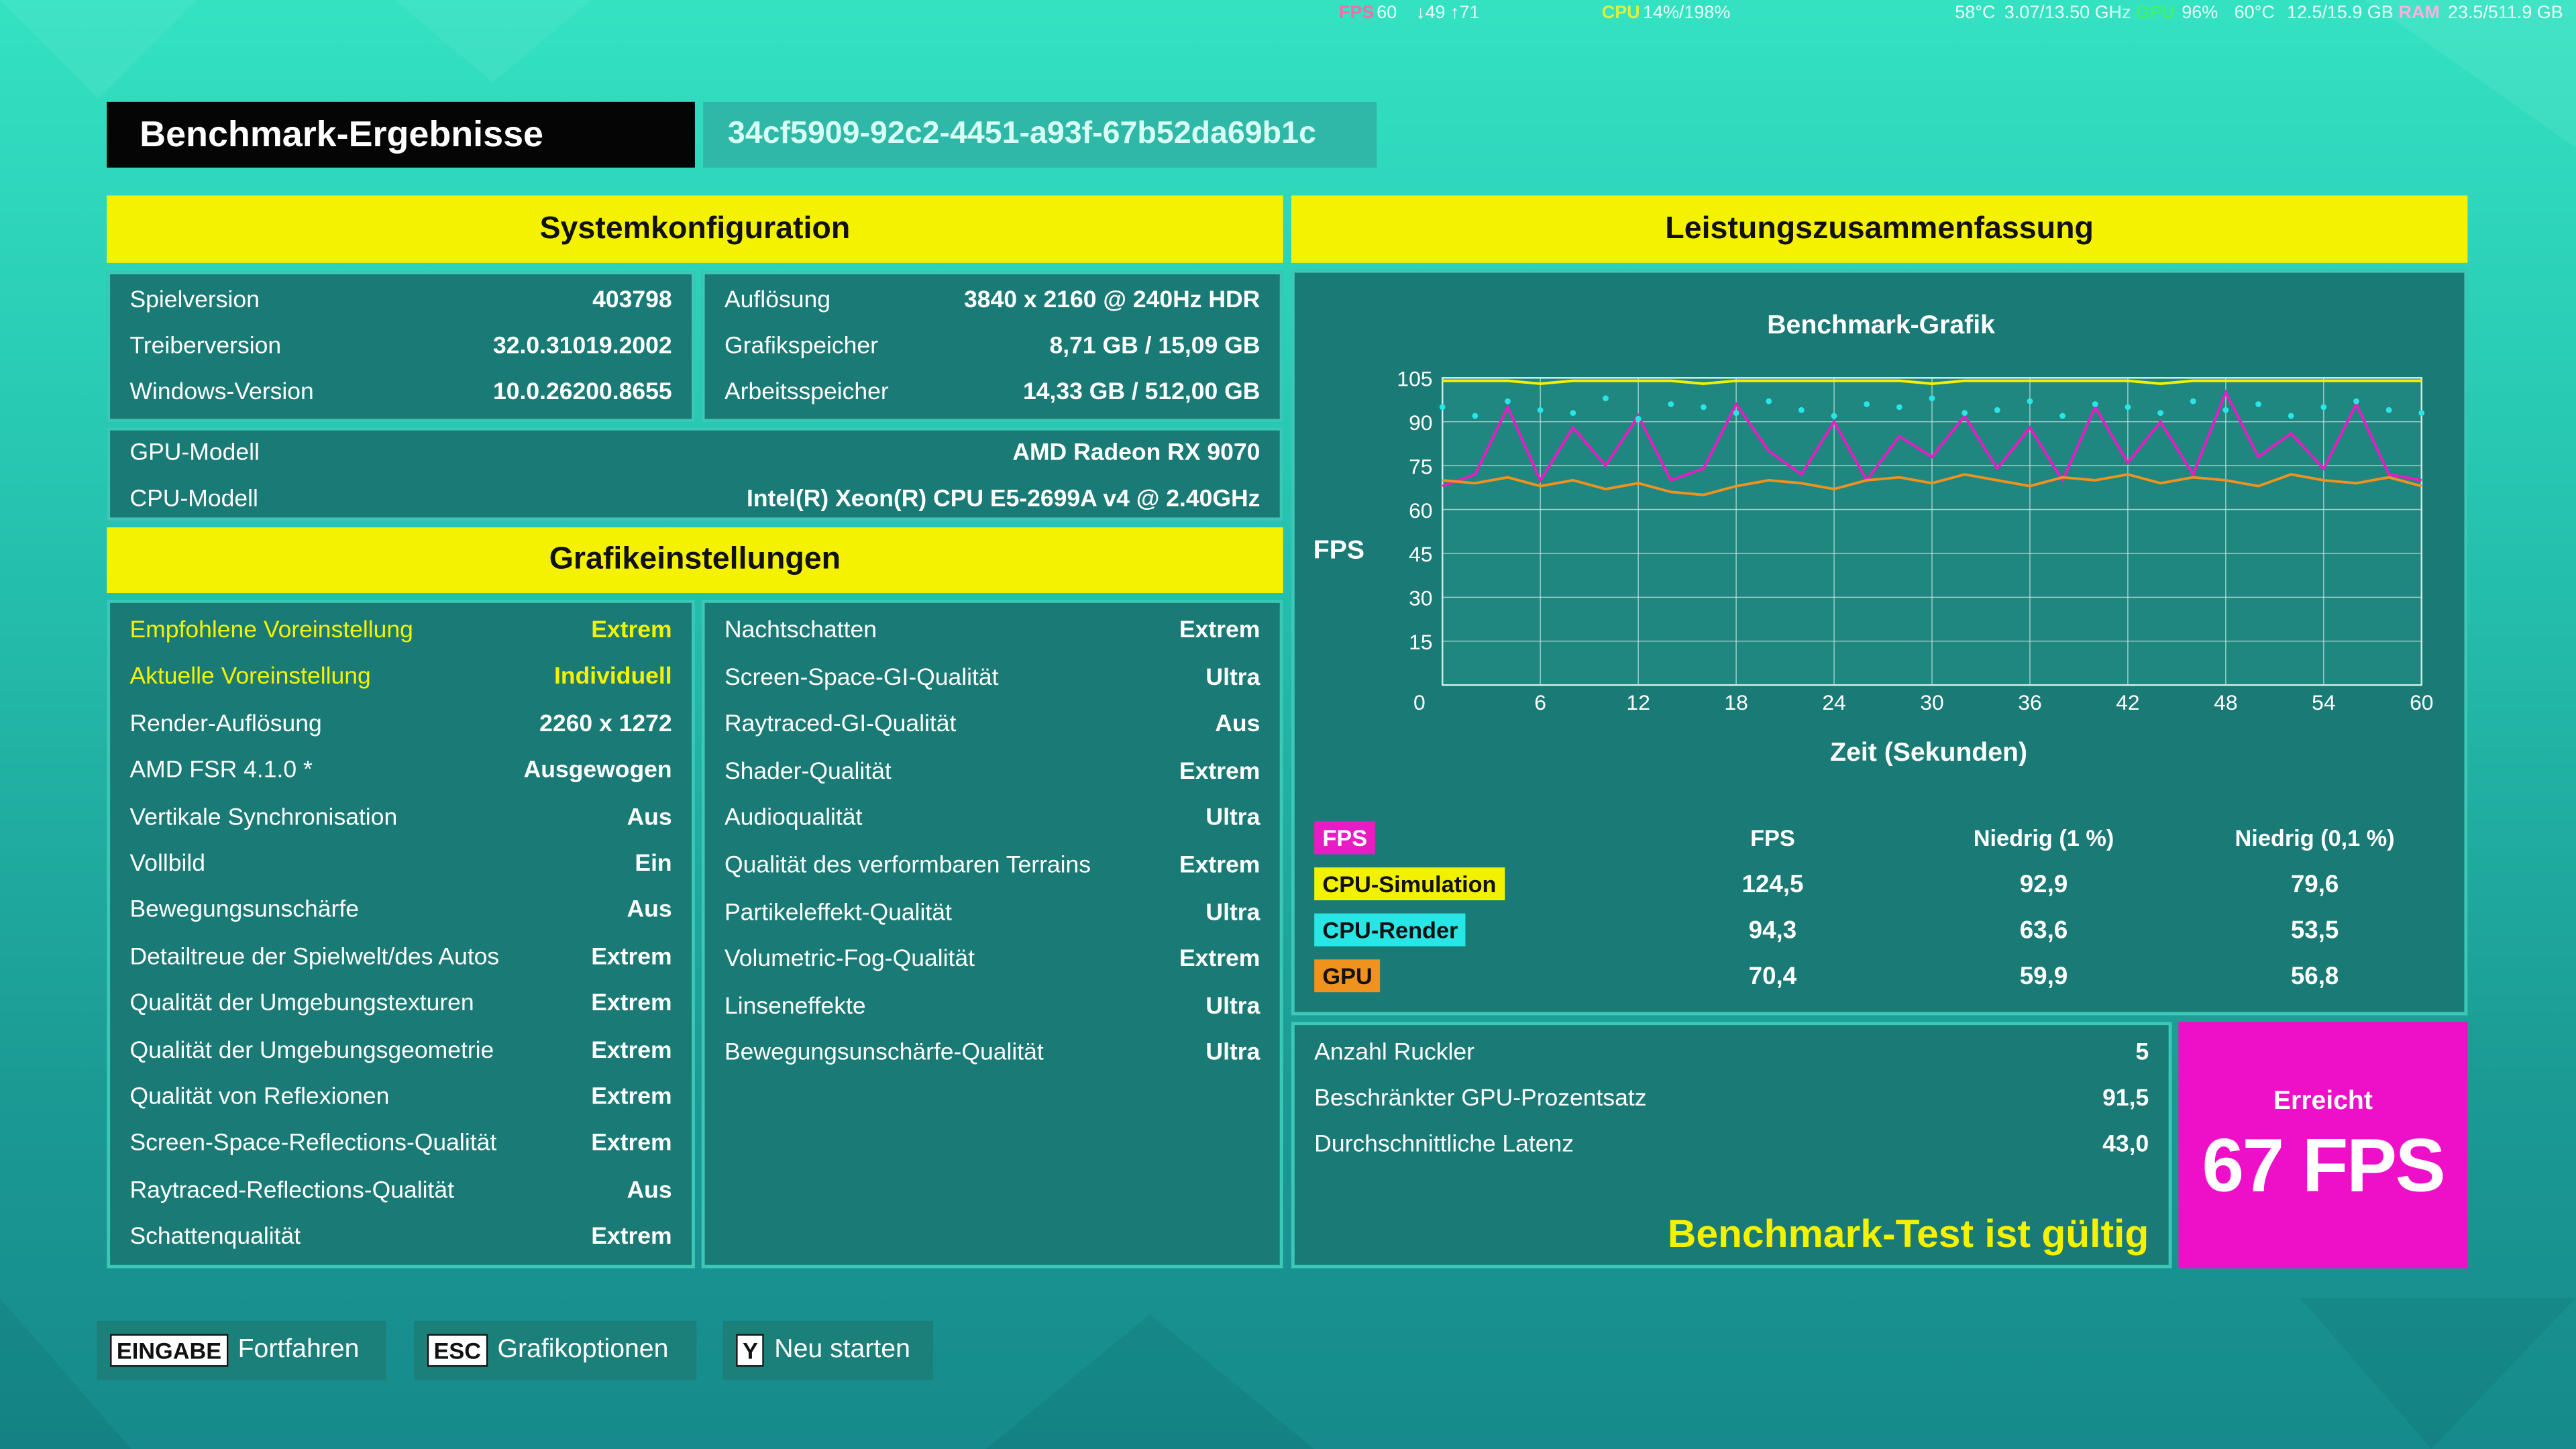  I want to click on setting-row: Raytraced-GI-Qualität Aus, so click(992, 725).